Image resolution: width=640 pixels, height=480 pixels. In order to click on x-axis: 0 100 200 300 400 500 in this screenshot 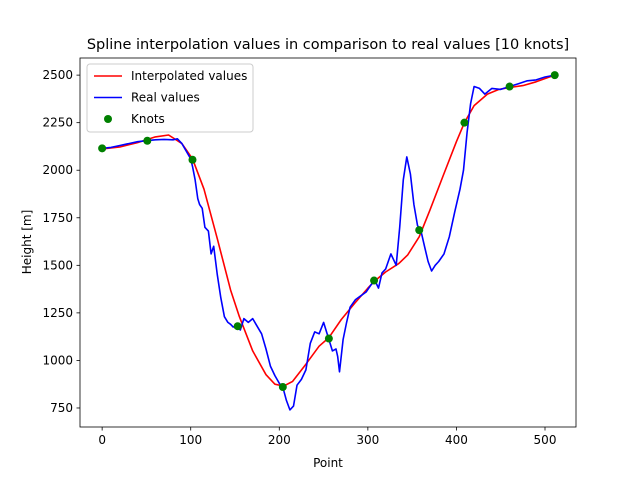, I will do `click(327, 437)`.